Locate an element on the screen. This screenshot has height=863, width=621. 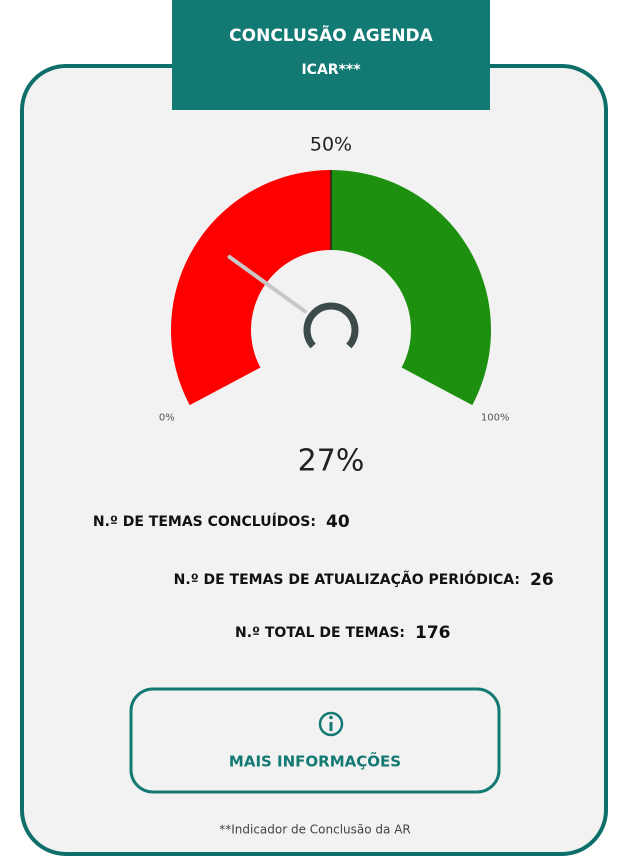
info-icon-stem is located at coordinates (331, 726).